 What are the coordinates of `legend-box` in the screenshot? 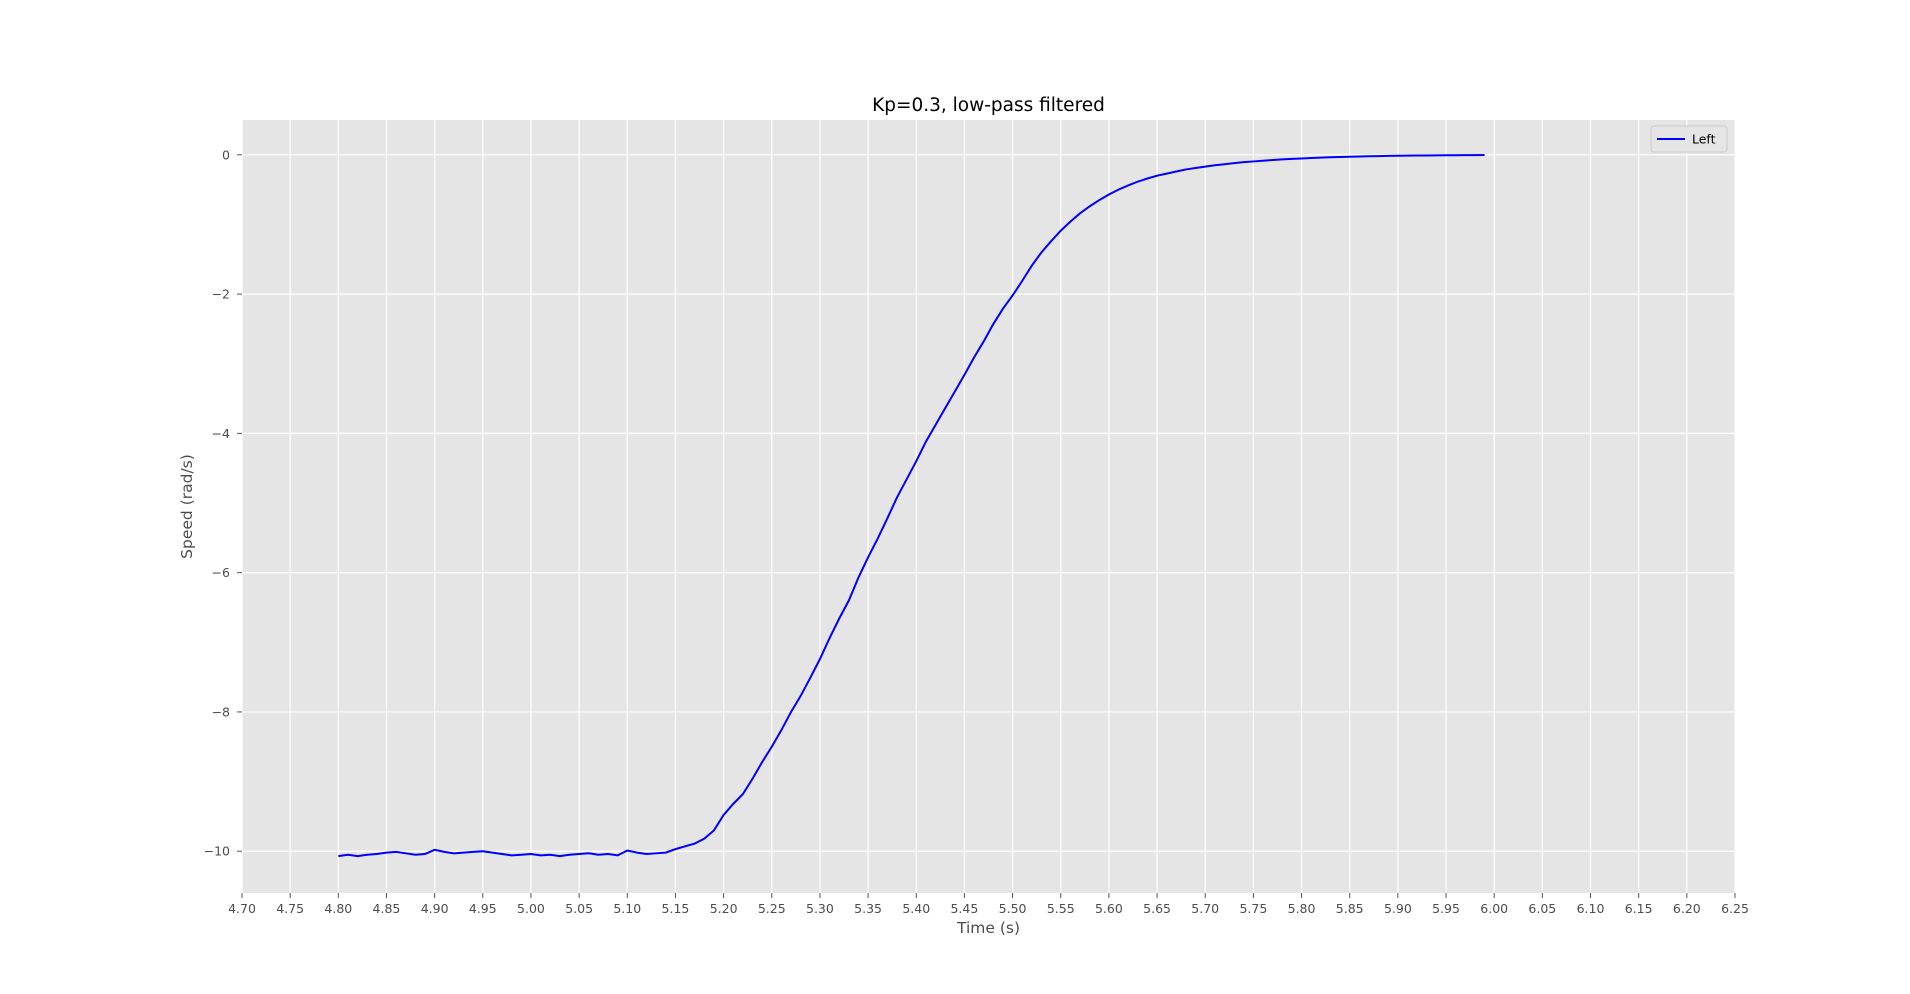 It's located at (1689, 139).